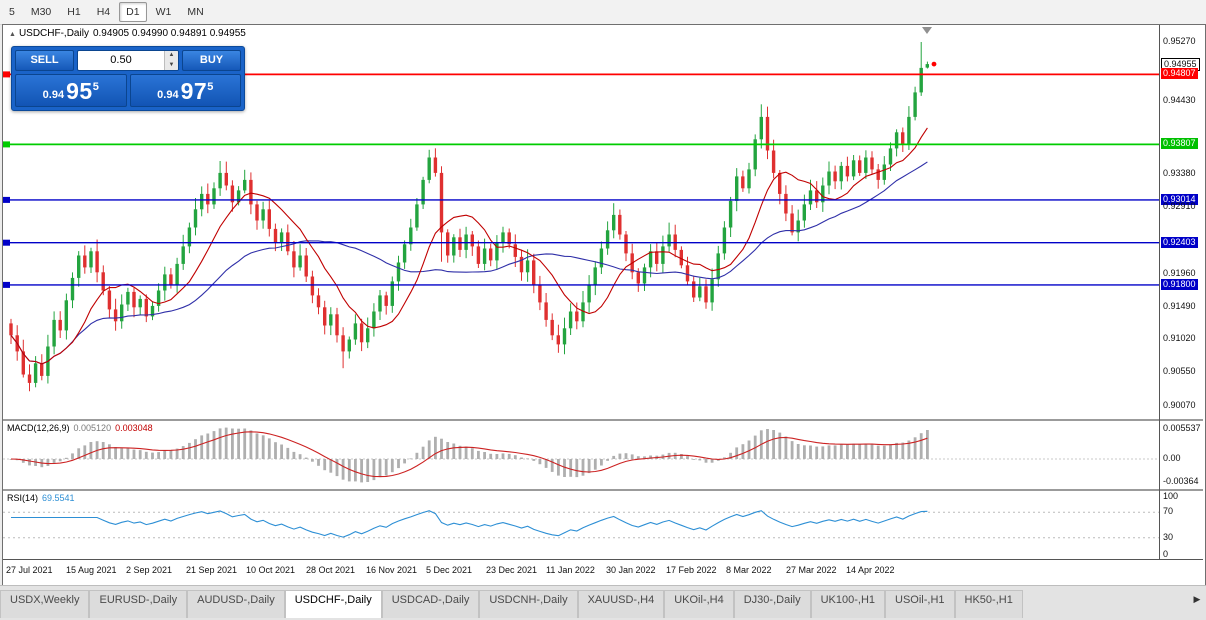 The height and width of the screenshot is (620, 1206). What do you see at coordinates (749, 570) in the screenshot?
I see `date-label: 8 Mar 2022` at bounding box center [749, 570].